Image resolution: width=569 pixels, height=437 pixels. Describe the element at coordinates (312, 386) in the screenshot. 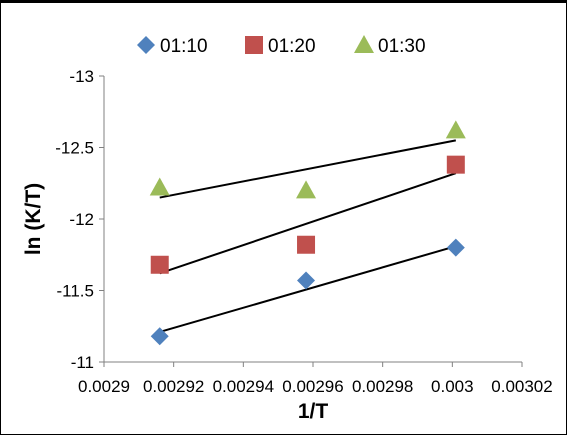

I see `x-tick-label: 0.00296` at that location.